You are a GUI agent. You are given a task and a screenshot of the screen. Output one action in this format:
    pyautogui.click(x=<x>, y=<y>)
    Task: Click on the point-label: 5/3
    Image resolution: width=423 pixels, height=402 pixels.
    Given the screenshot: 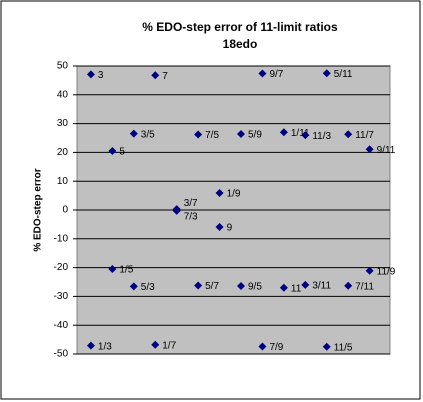 What is the action you would take?
    pyautogui.click(x=148, y=287)
    